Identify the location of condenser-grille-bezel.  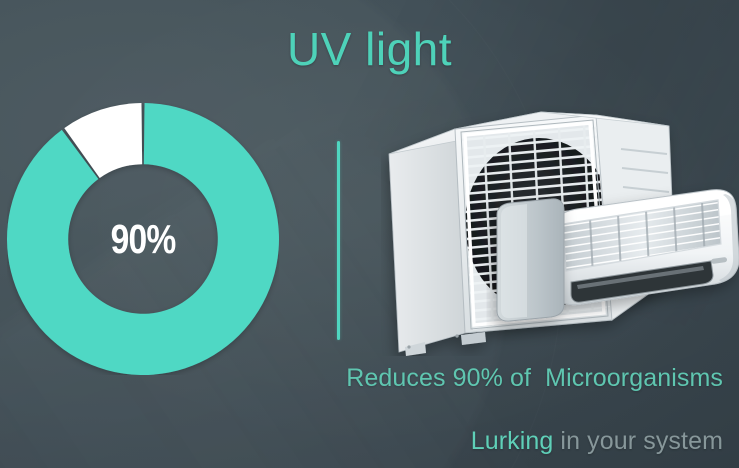
(534, 224).